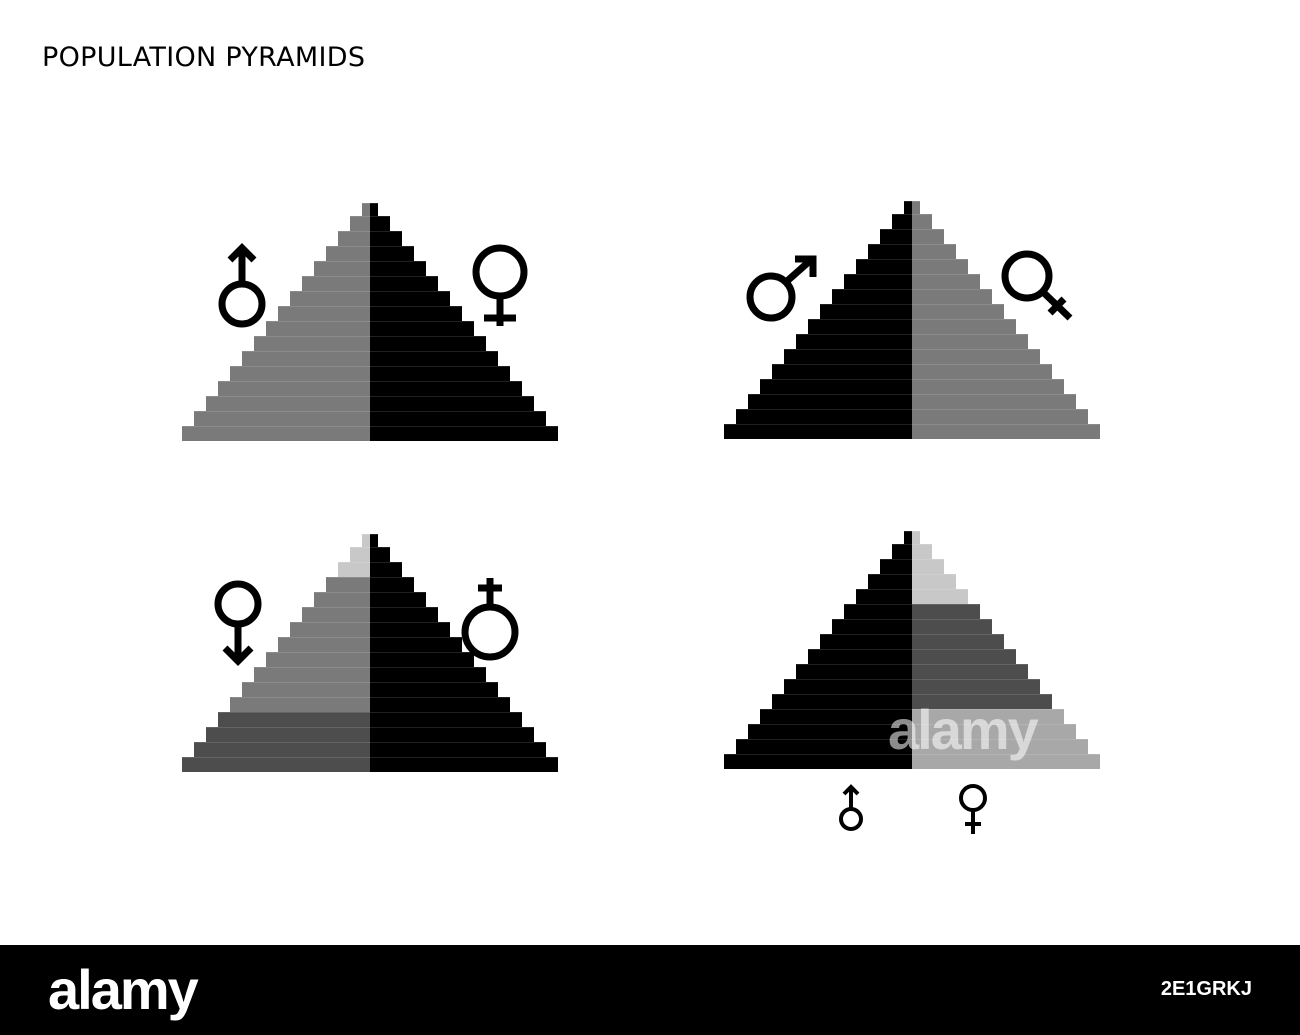  I want to click on pyramid-top-left, so click(370, 321).